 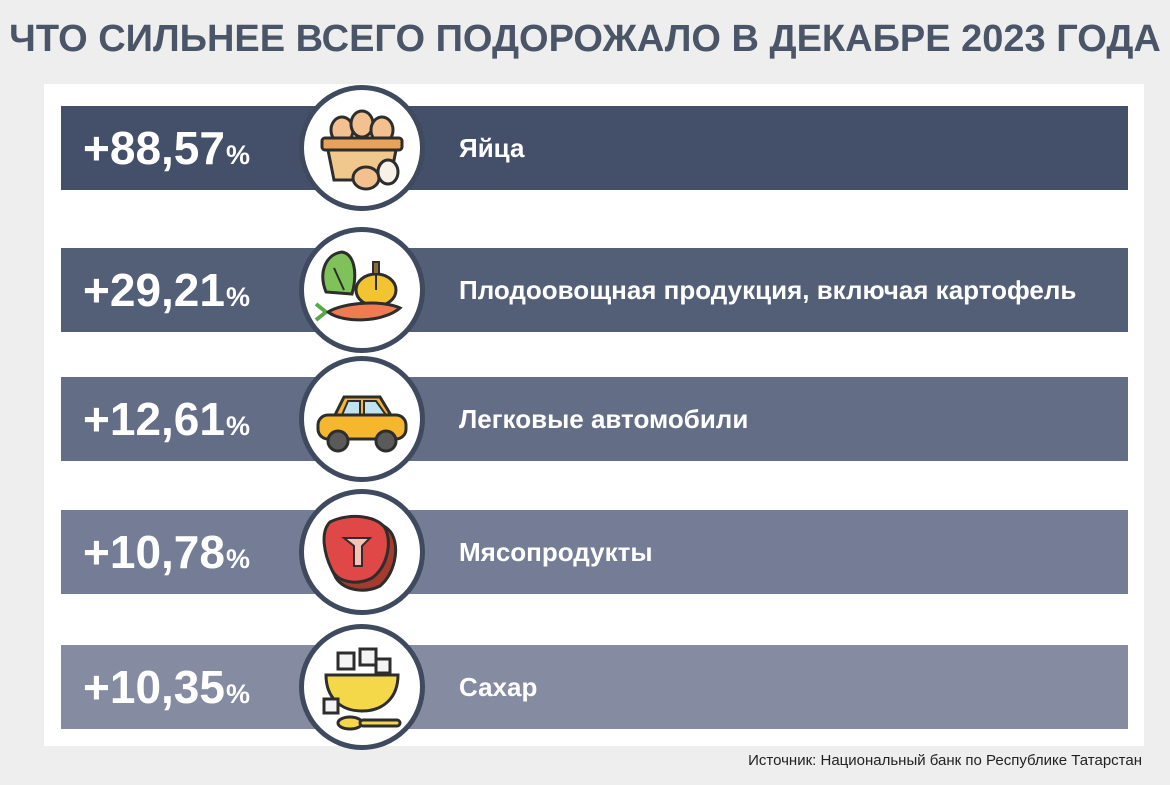 What do you see at coordinates (556, 552) in the screenshot?
I see `category-label: Мясопродукты` at bounding box center [556, 552].